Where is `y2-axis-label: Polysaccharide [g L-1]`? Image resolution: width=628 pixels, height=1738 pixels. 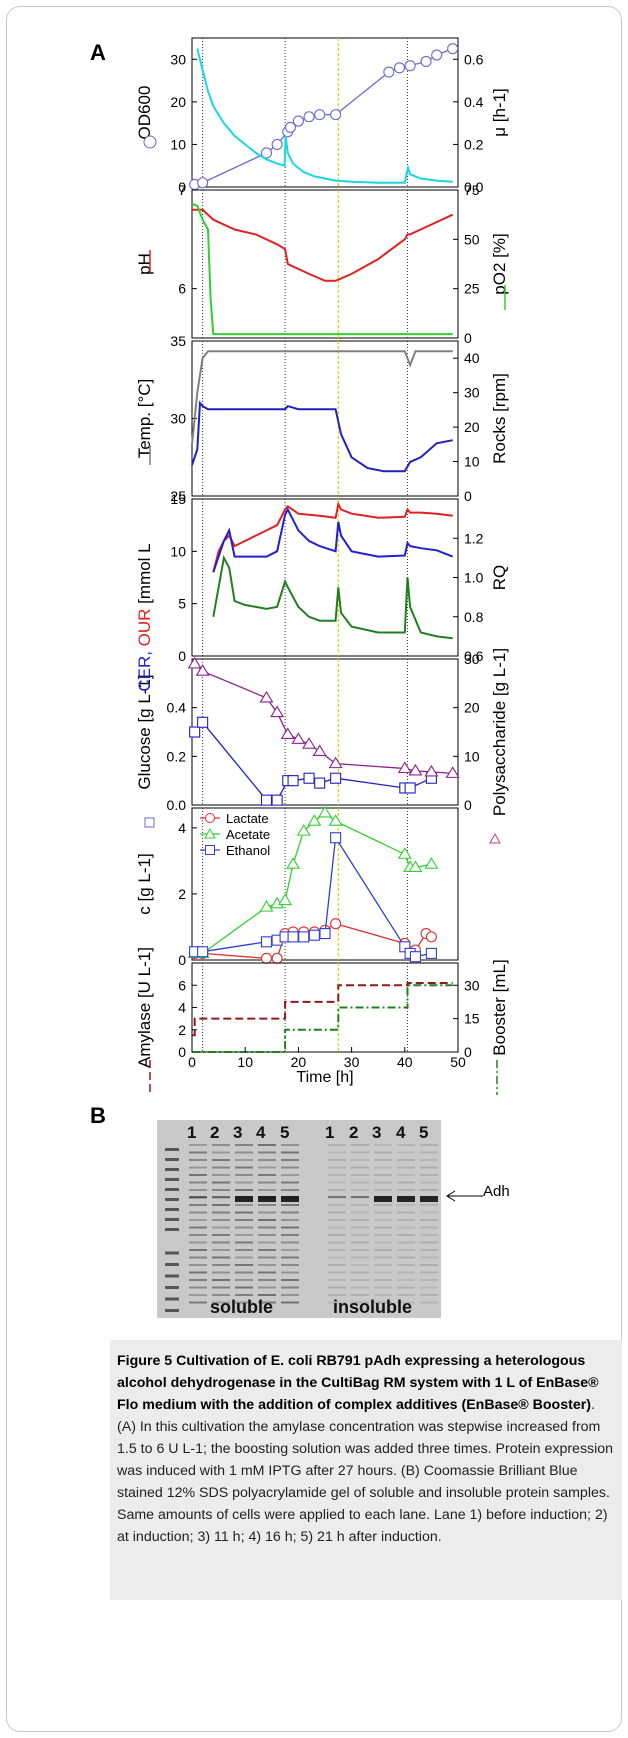
y2-axis-label: Polysaccharide [g L-1] is located at coordinates (499, 732).